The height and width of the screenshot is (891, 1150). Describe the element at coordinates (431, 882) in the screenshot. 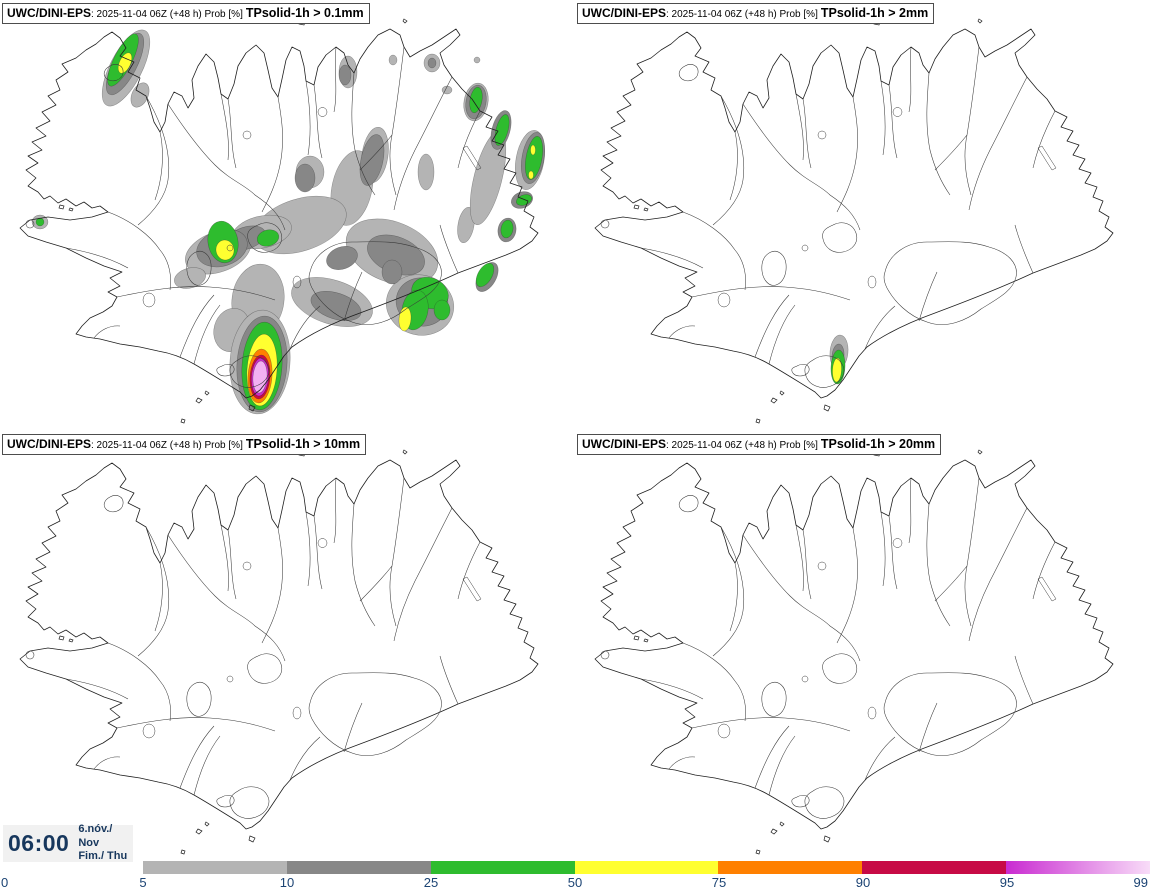

I see `colorbar-tick: 25` at that location.